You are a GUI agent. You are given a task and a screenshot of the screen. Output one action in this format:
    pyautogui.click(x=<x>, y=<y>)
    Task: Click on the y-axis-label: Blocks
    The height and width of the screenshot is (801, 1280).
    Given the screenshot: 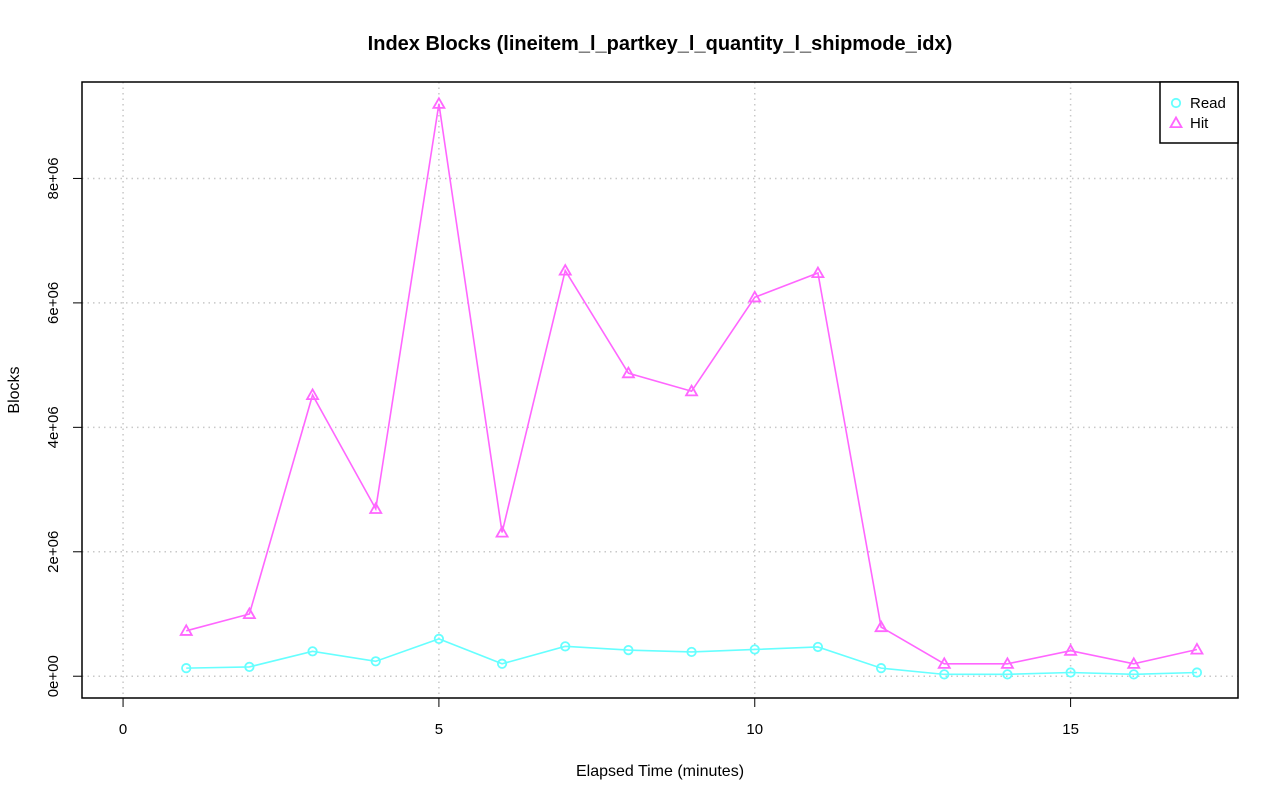 What is the action you would take?
    pyautogui.click(x=14, y=389)
    